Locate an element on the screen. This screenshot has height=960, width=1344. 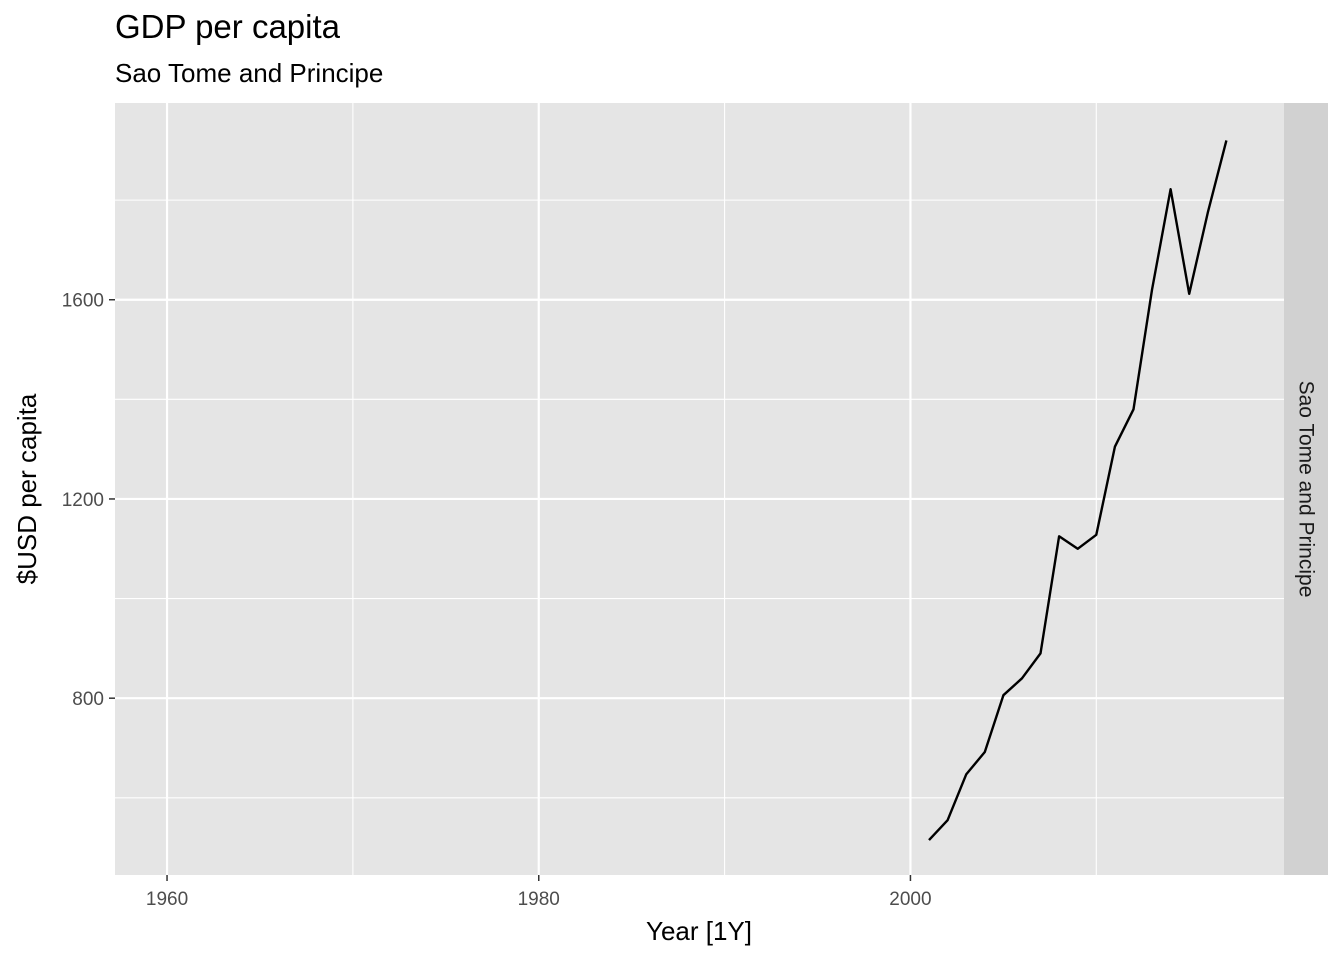
x-tick-label: 1960 is located at coordinates (167, 899).